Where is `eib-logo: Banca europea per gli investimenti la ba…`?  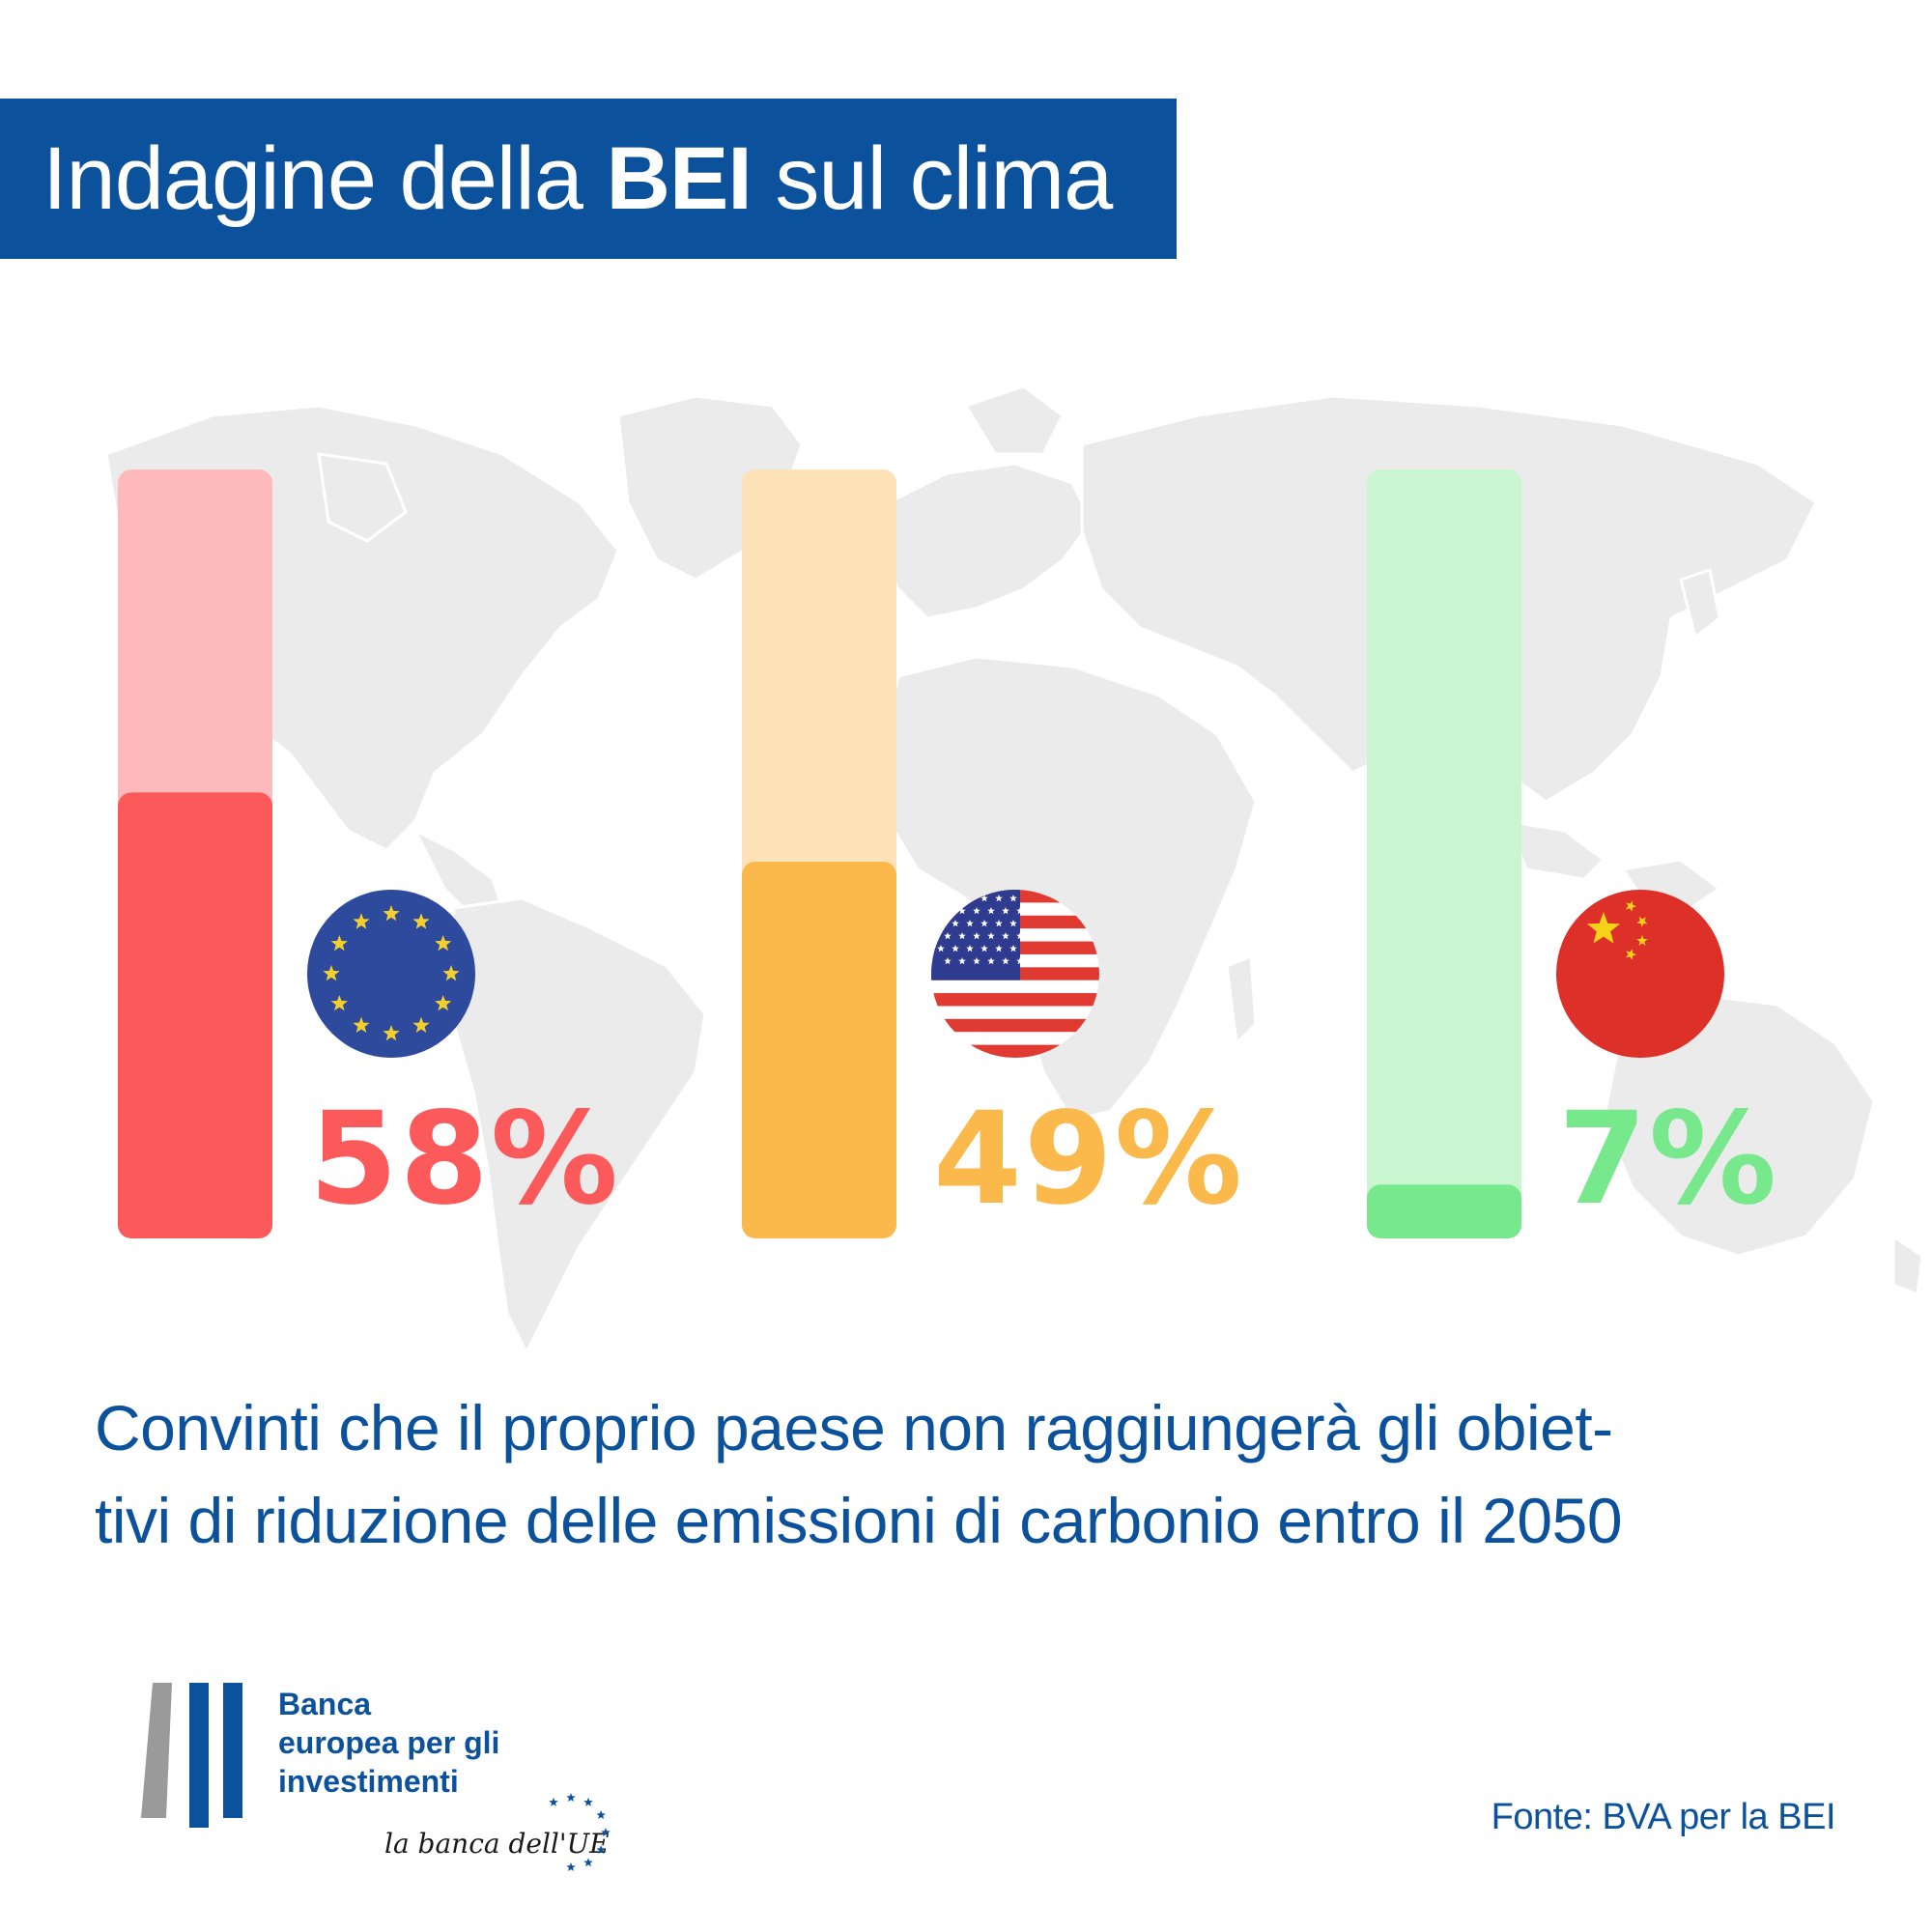
eib-logo: Banca europea per gli investimenti la ba… is located at coordinates (382, 1779).